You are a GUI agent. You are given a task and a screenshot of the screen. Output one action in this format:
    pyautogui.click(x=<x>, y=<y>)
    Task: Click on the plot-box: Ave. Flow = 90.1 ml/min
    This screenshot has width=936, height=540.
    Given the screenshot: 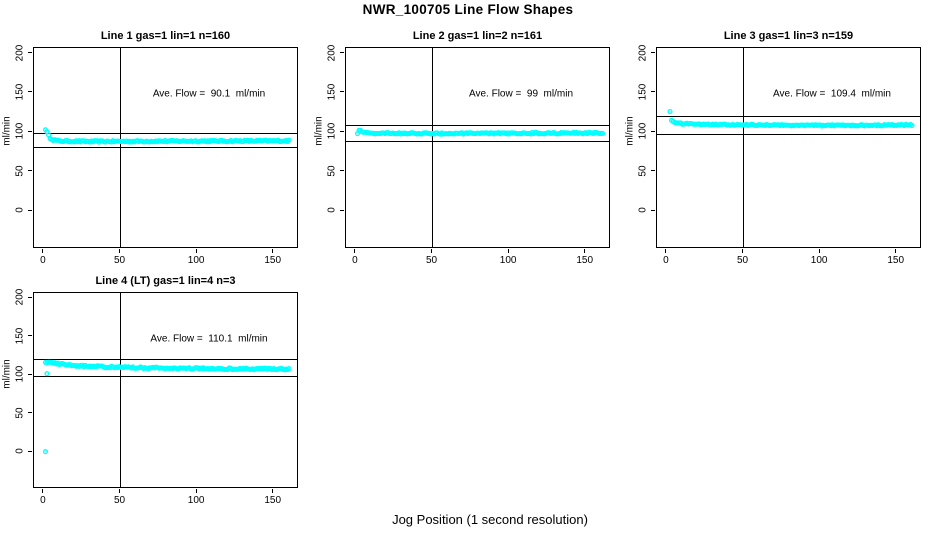 What is the action you would take?
    pyautogui.click(x=165, y=147)
    